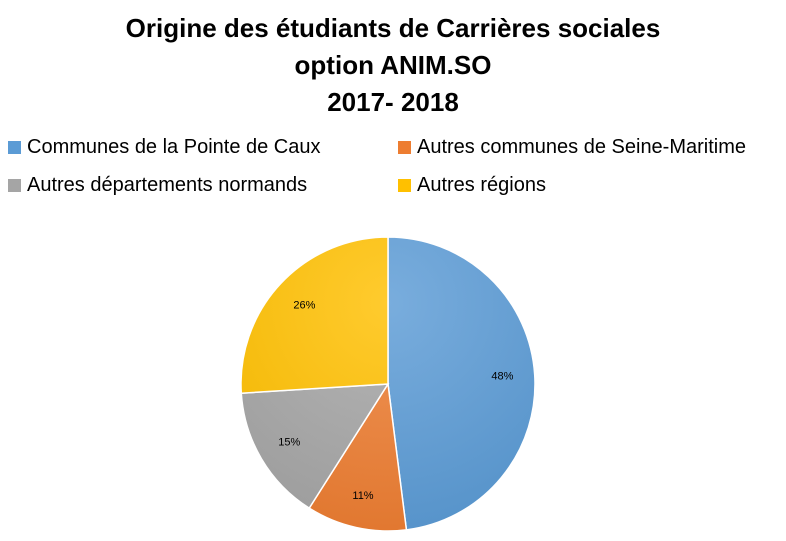 This screenshot has width=786, height=541. I want to click on legend-label-autres-regions: Autres régions, so click(481, 185).